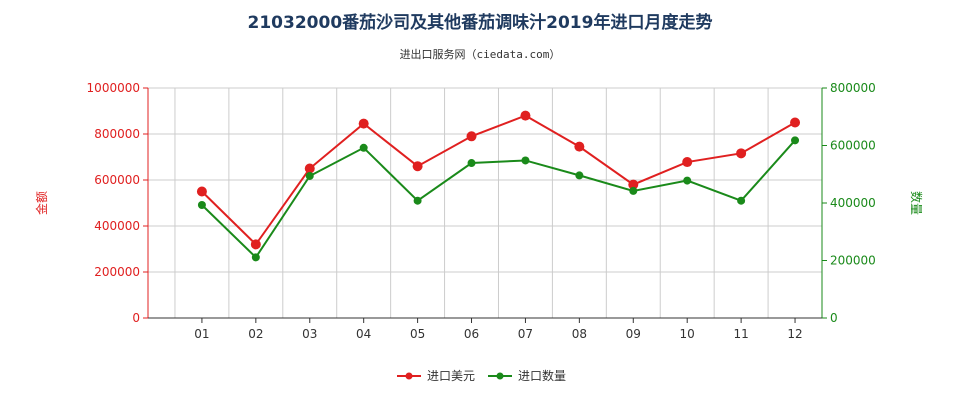 This screenshot has width=960, height=400. I want to click on legend: 进口美元 进口数量, so click(481, 375).